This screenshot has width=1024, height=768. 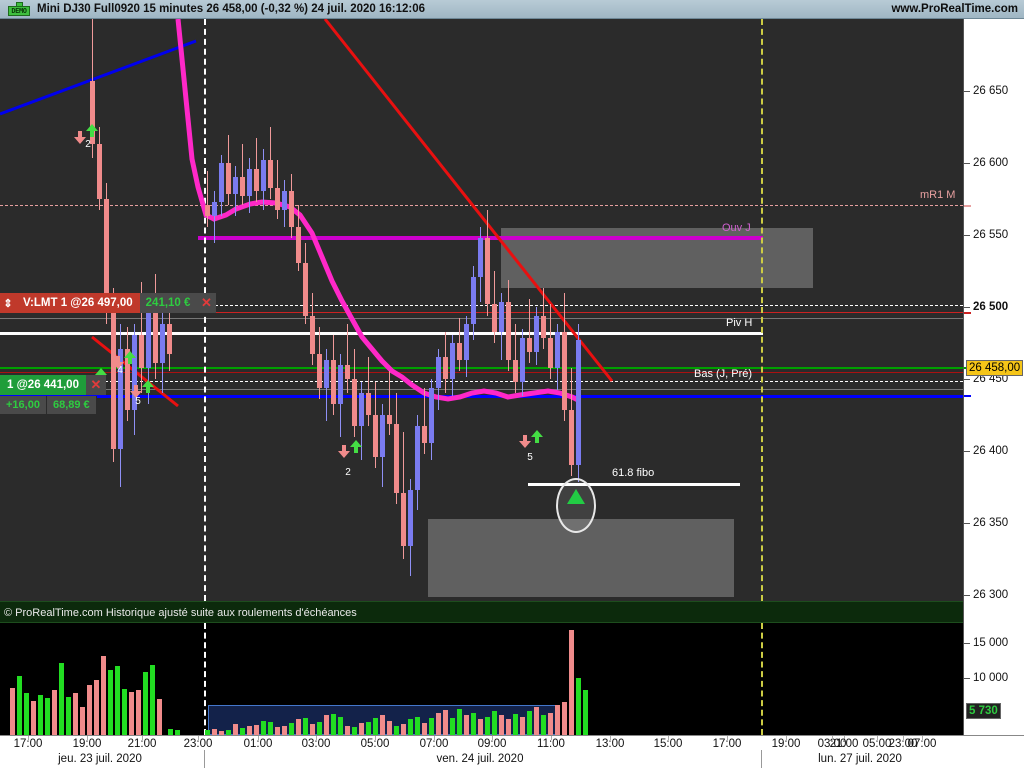 I want to click on piv-h-label: Piv H, so click(x=739, y=323).